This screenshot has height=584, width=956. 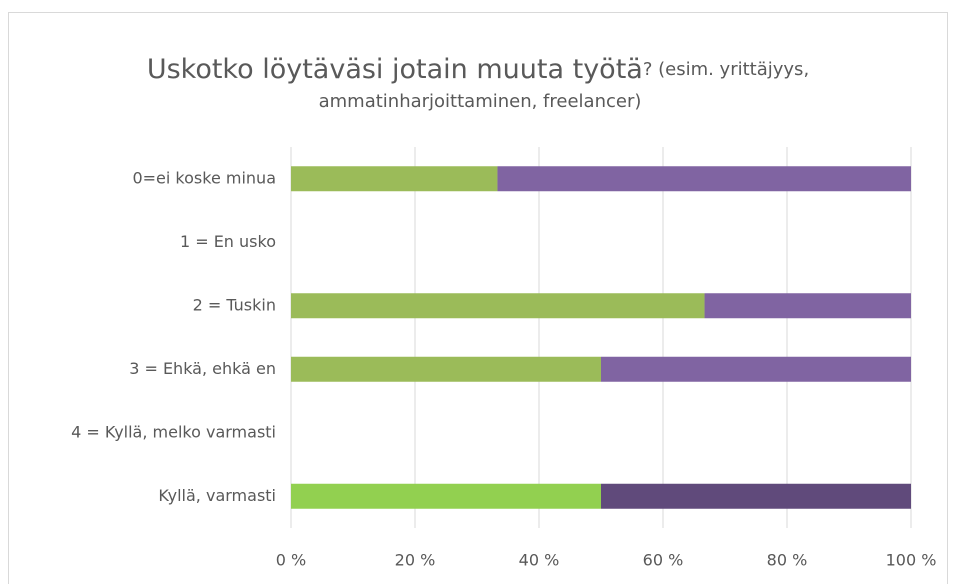 What do you see at coordinates (202, 368) in the screenshot?
I see `y-tick-label: 3 = Ehkä, ehkä en` at bounding box center [202, 368].